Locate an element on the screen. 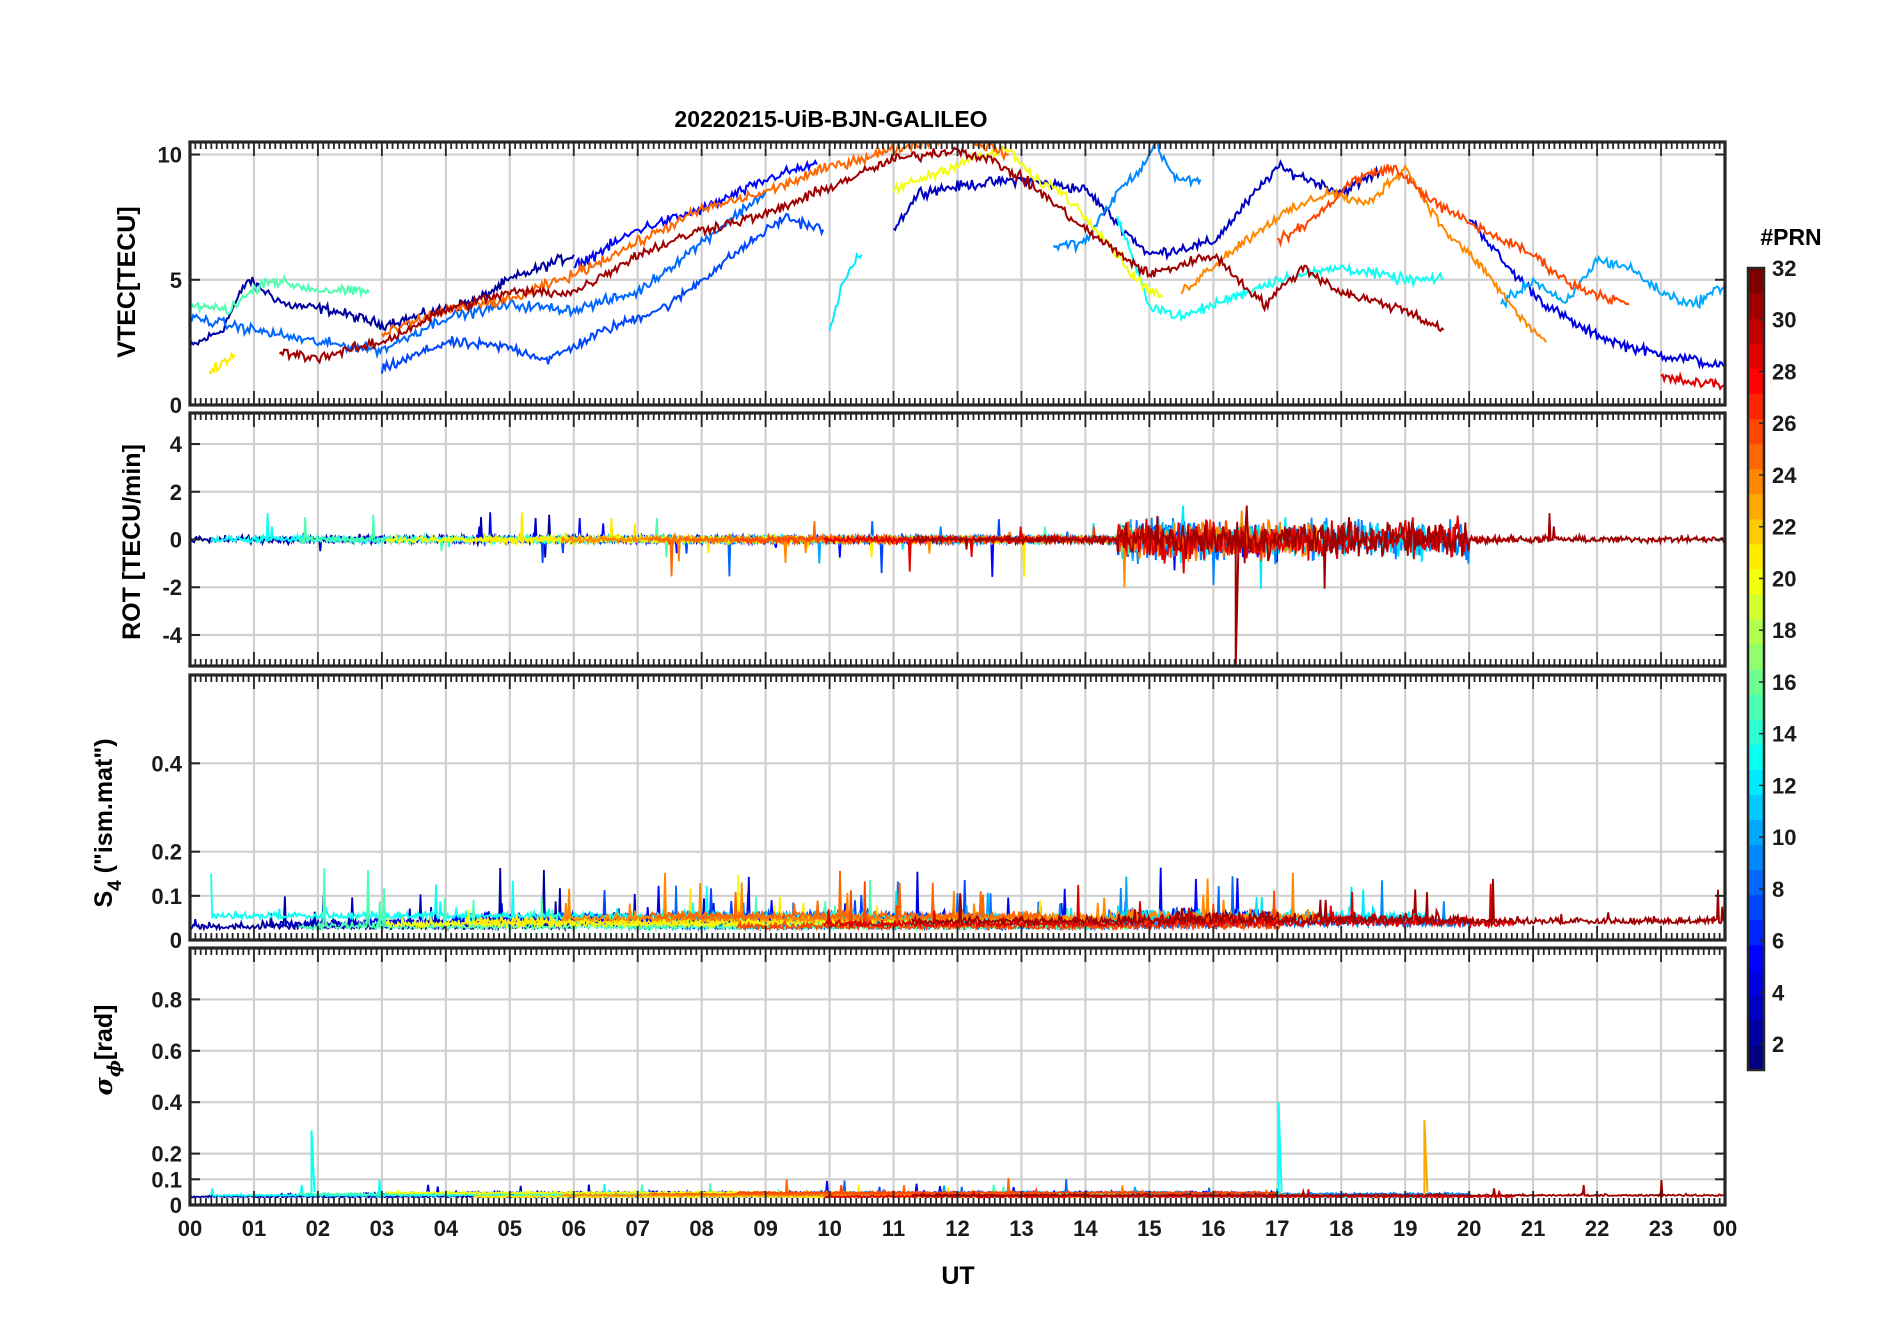 This screenshot has height=1330, width=1902. y-tick-label-sigma_phi: 0 is located at coordinates (176, 1205).